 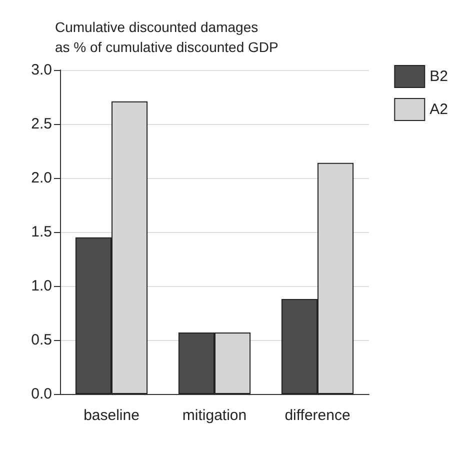 What do you see at coordinates (41, 286) in the screenshot?
I see `y-tick-label: 1.0` at bounding box center [41, 286].